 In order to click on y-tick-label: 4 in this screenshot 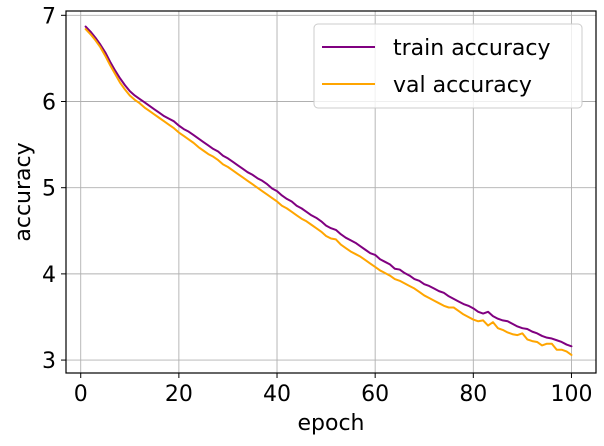, I will do `click(49, 275)`.